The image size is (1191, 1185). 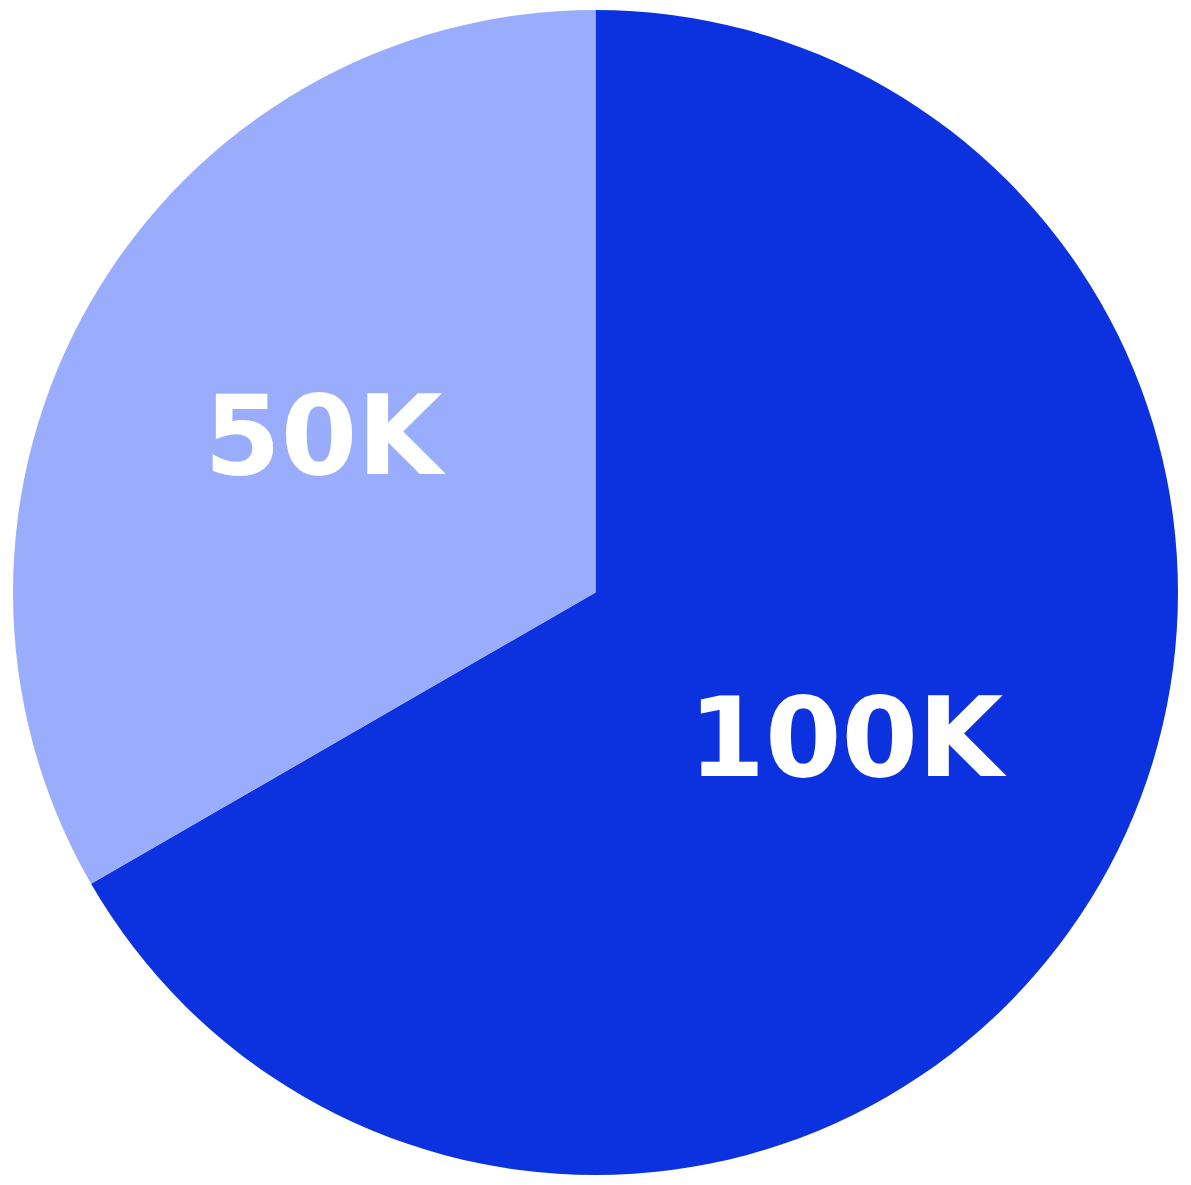 I want to click on data-label: 50K, so click(x=325, y=436).